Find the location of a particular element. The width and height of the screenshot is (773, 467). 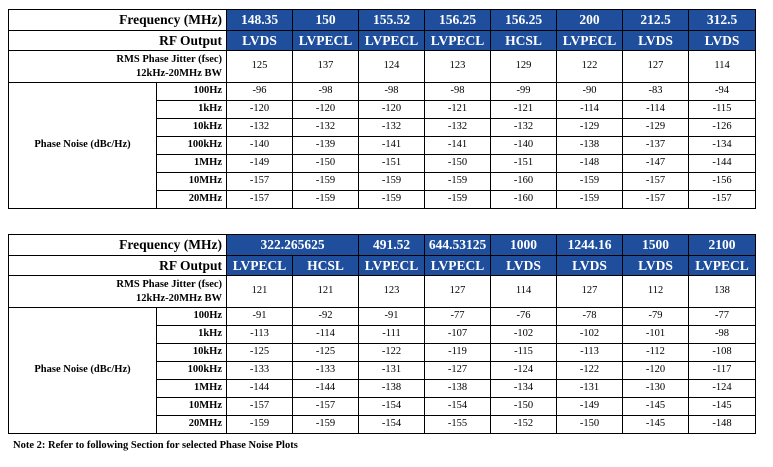

phase-noise-cell: -129 is located at coordinates (656, 127).